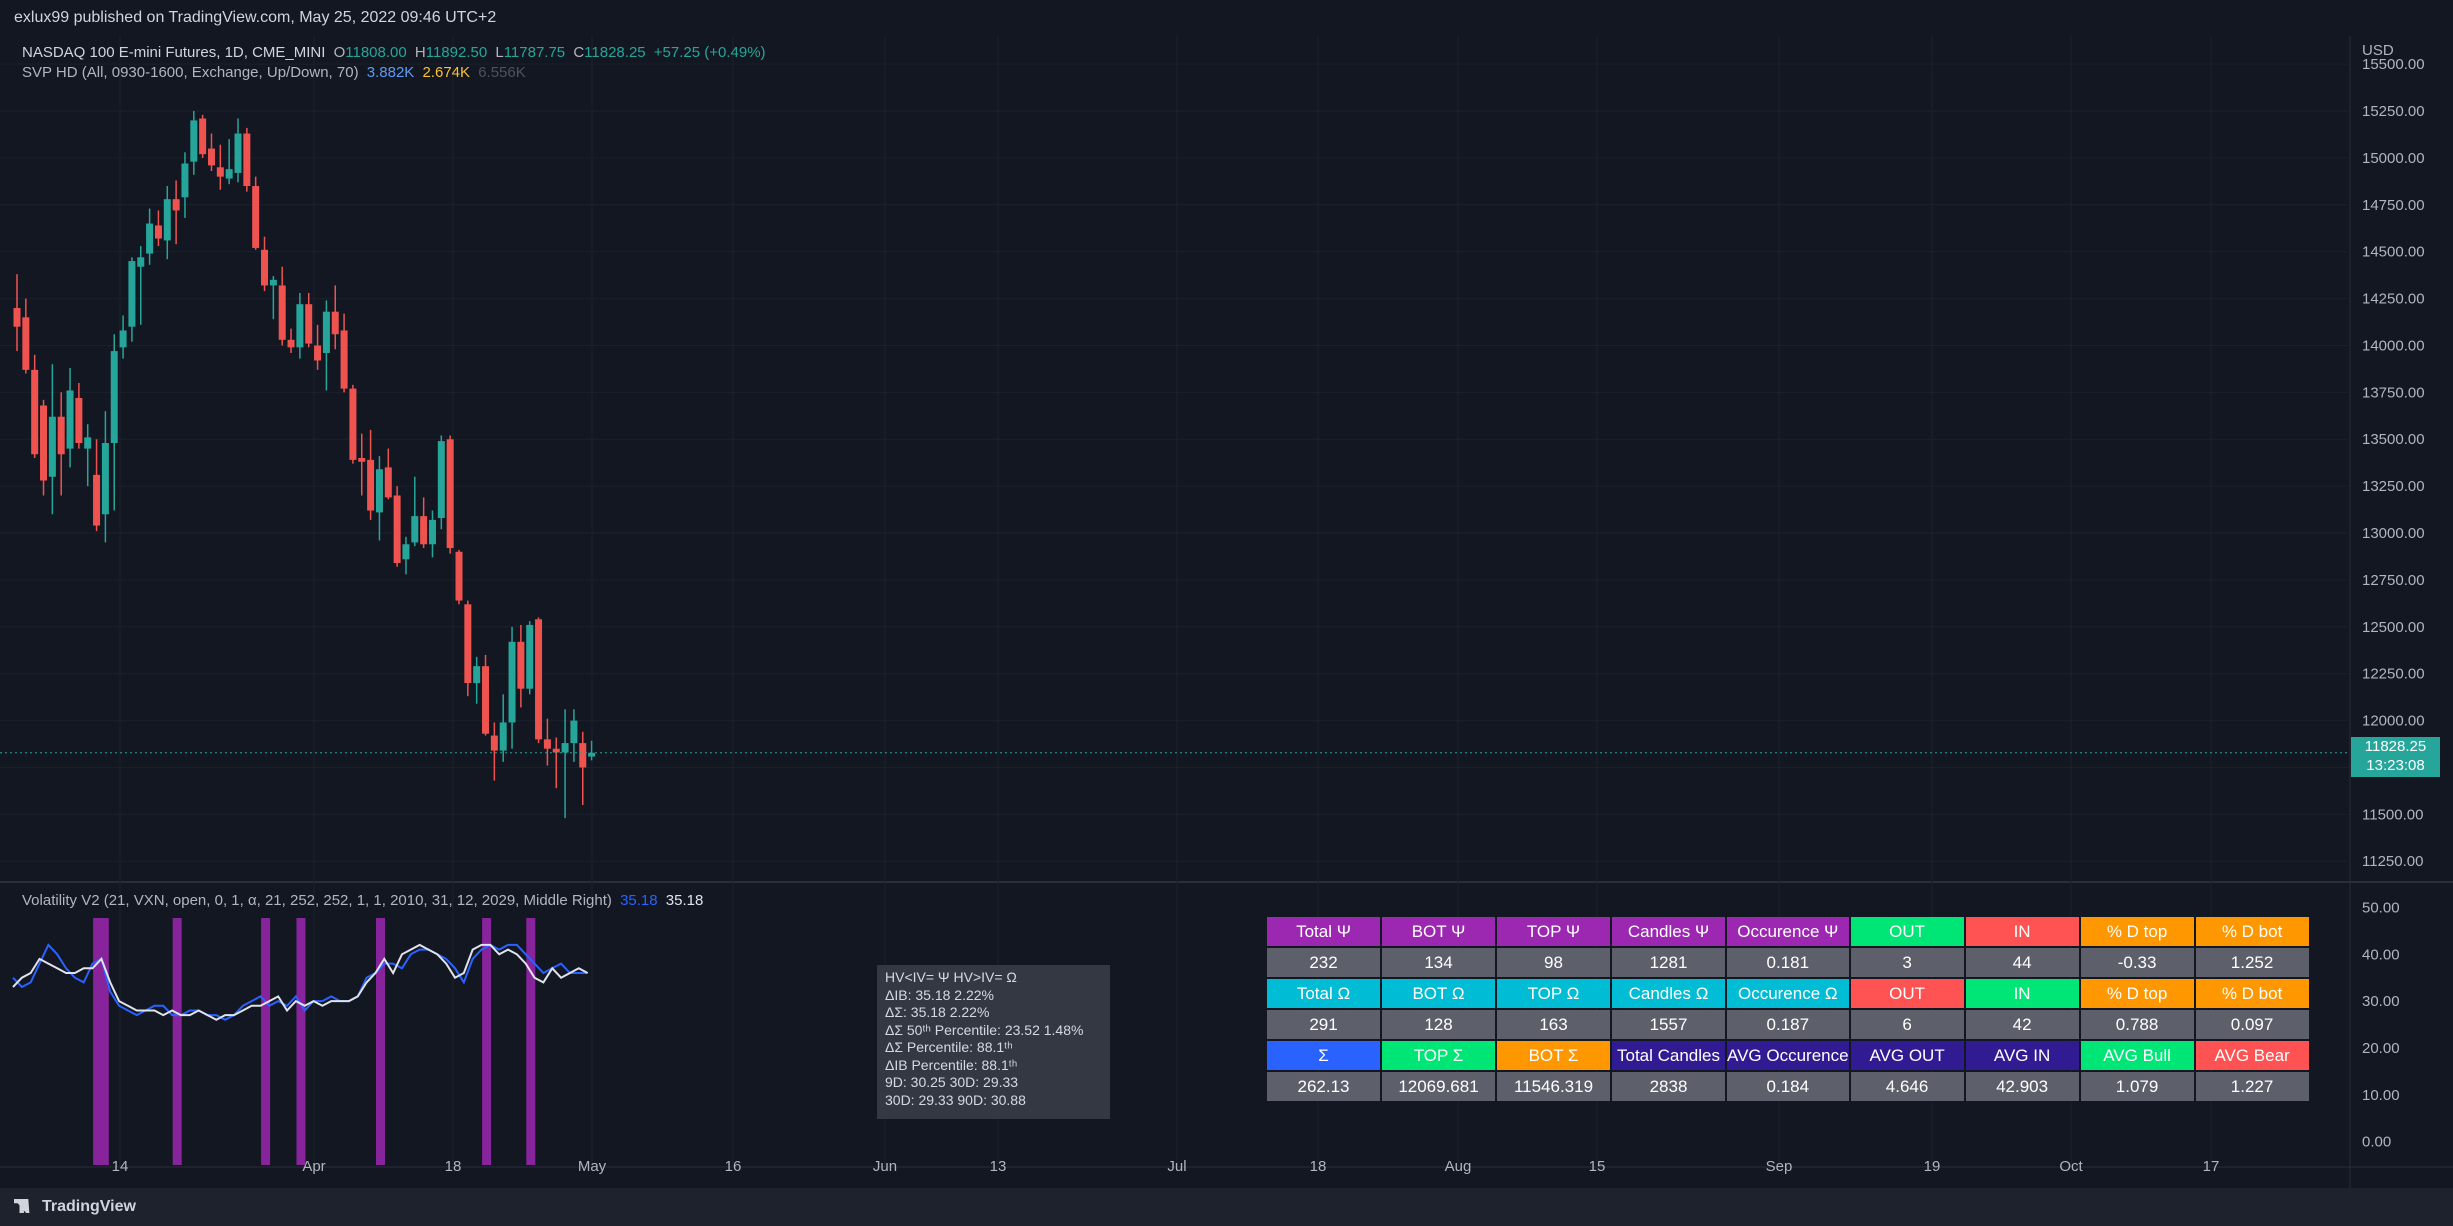 The height and width of the screenshot is (1226, 2453). What do you see at coordinates (951, 1064) in the screenshot?
I see `tooltip-line: ΔIB Percentile: 88.1ᵗʰ` at bounding box center [951, 1064].